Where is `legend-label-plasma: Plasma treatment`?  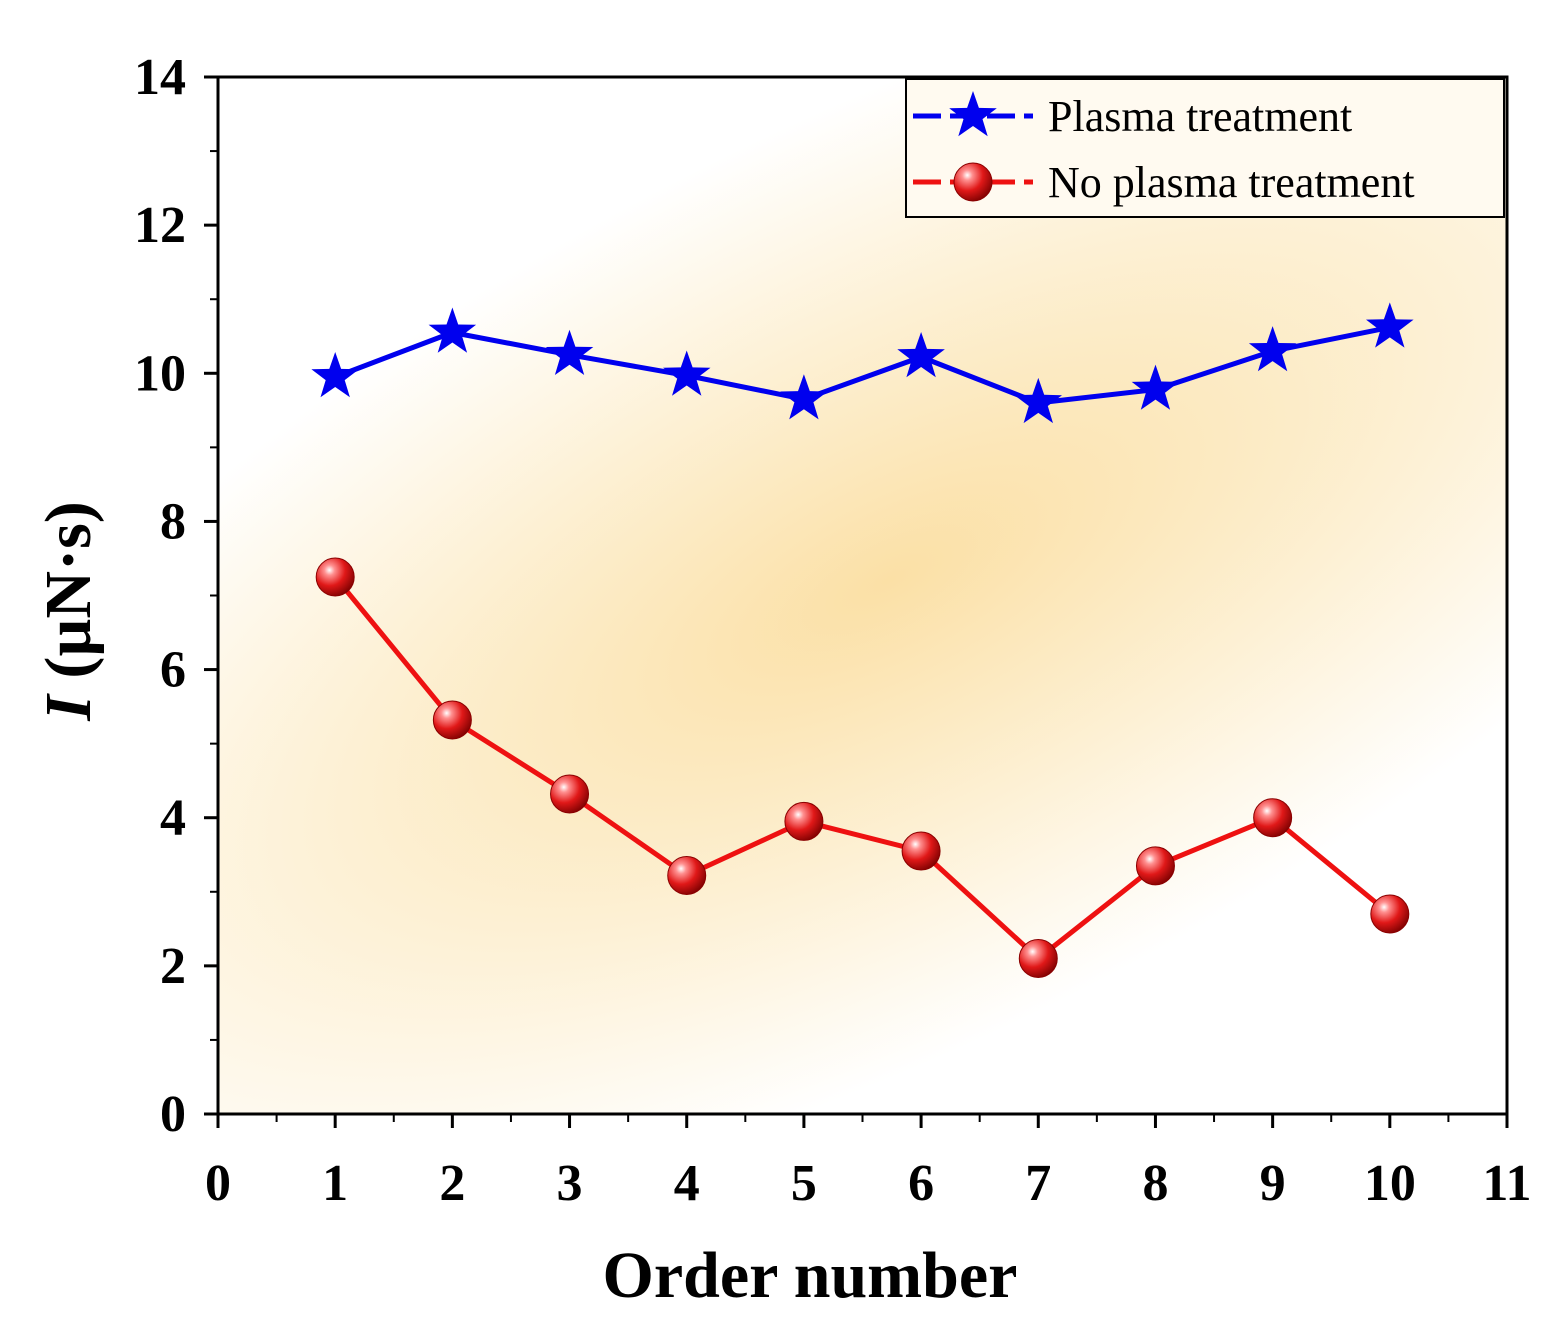
legend-label-plasma: Plasma treatment is located at coordinates (1200, 116).